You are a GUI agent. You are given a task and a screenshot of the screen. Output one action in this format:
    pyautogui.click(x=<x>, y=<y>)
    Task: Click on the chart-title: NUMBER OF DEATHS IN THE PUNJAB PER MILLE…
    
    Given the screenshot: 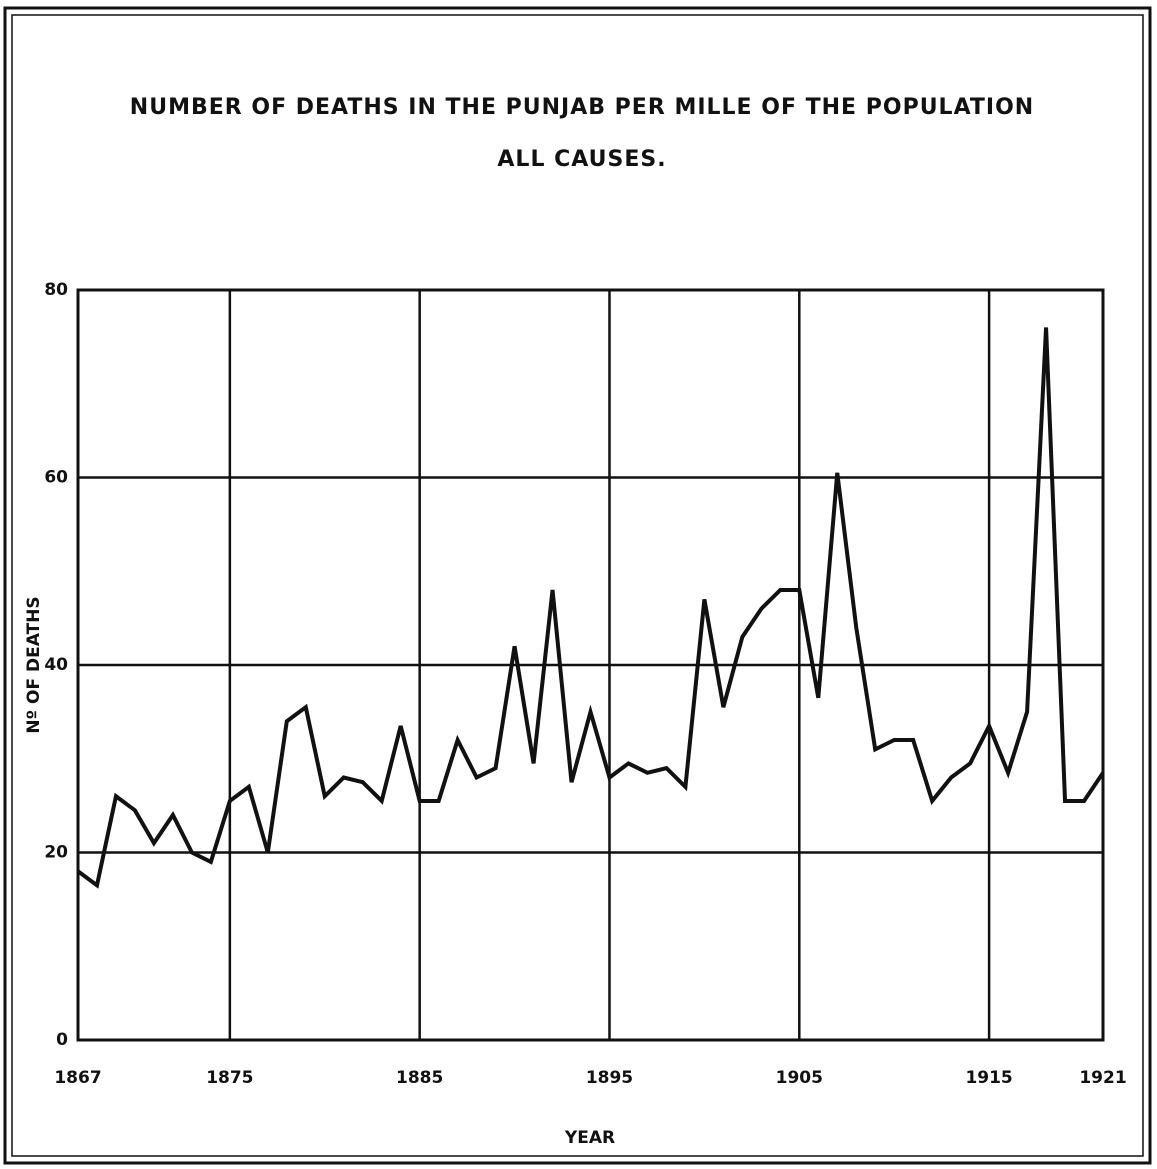 What is the action you would take?
    pyautogui.click(x=582, y=107)
    